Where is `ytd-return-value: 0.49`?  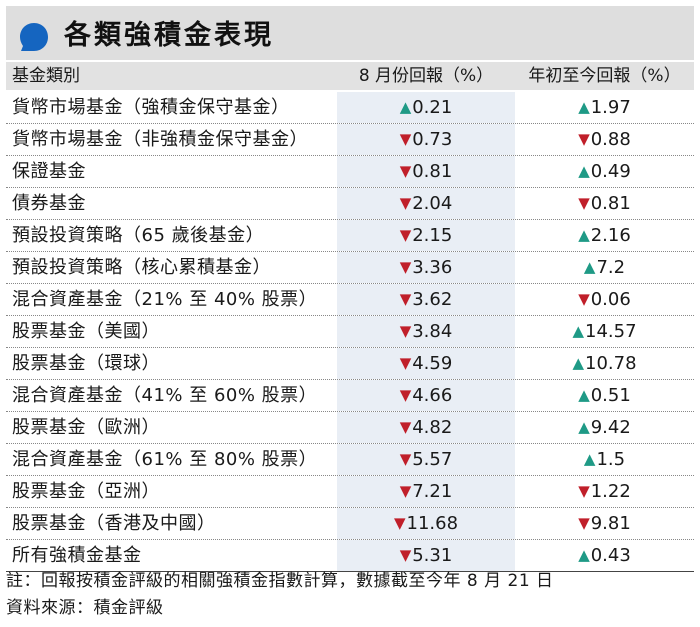
ytd-return-value: 0.49 is located at coordinates (610, 171).